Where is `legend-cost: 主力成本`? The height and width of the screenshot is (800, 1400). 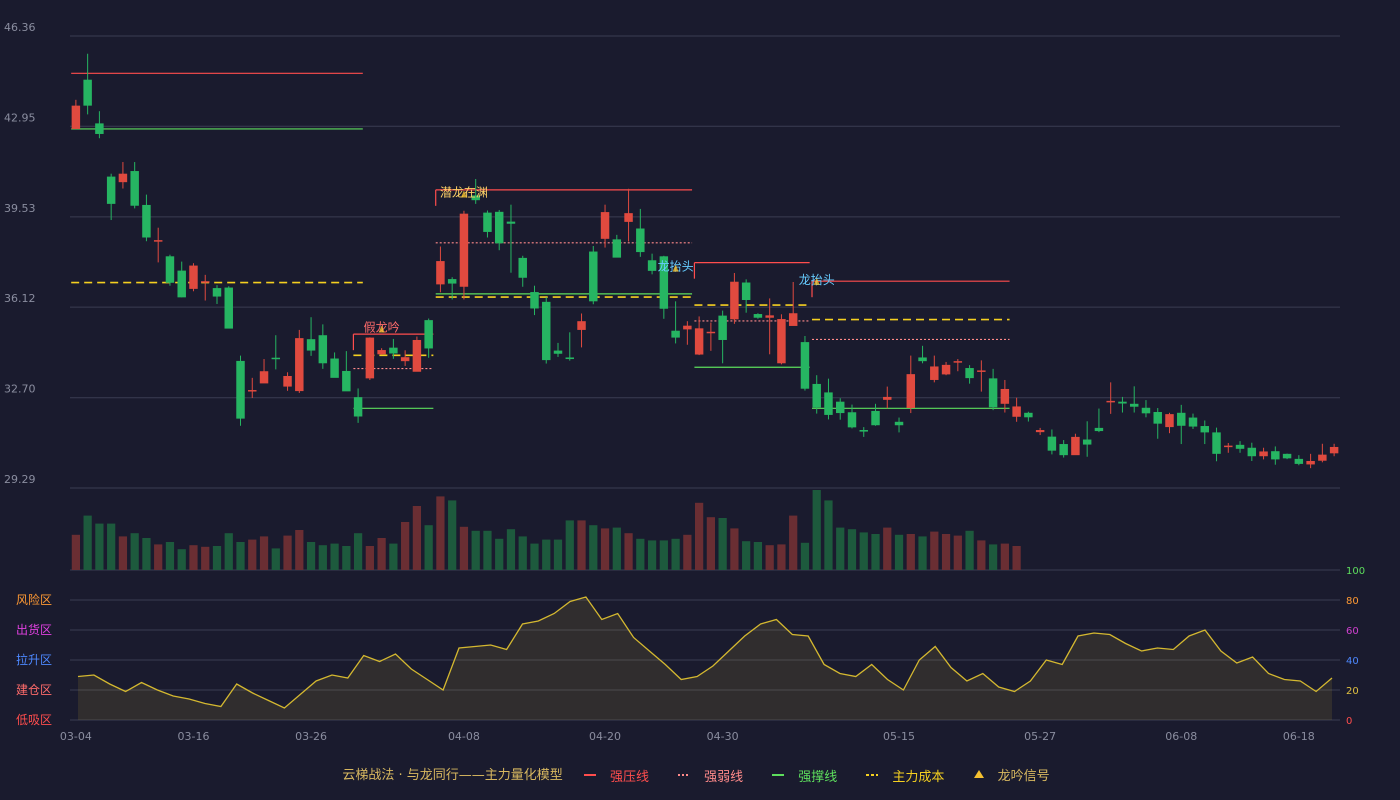
legend-cost: 主力成本 is located at coordinates (908, 775).